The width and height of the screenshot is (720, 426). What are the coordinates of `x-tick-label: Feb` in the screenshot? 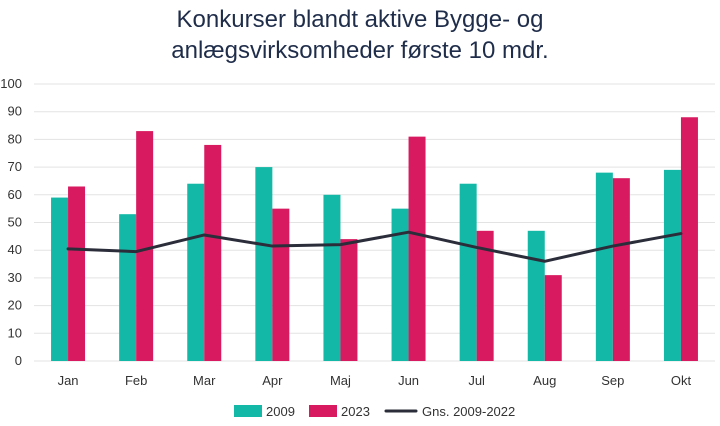 It's located at (136, 380).